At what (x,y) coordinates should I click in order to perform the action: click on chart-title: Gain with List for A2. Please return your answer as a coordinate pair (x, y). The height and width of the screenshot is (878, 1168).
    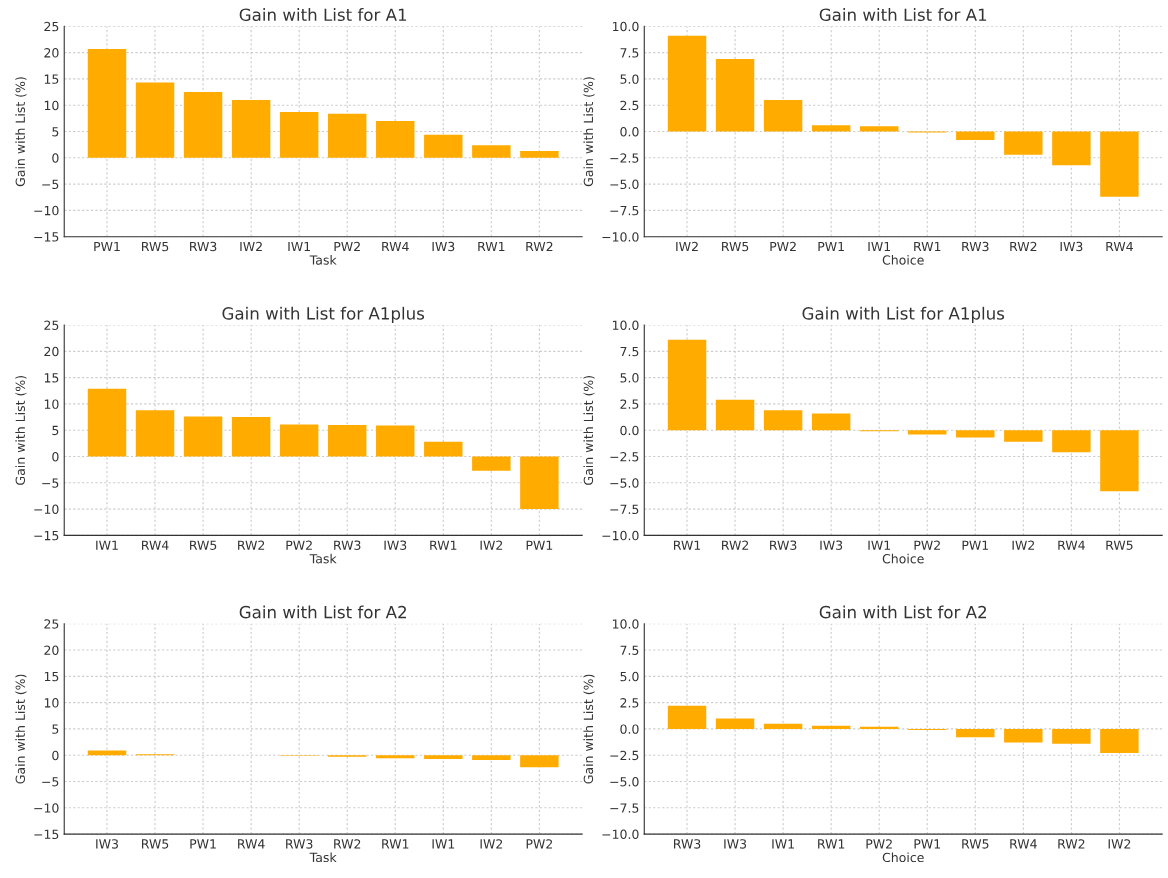
    Looking at the image, I should click on (903, 612).